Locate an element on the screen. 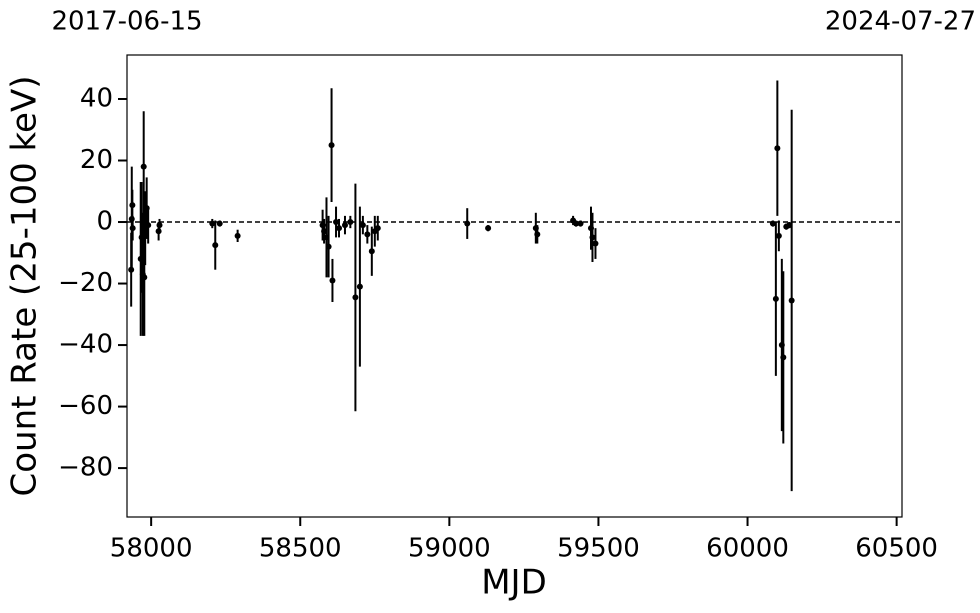 The height and width of the screenshot is (613, 980). y-tick-label: −40 is located at coordinates (85, 345).